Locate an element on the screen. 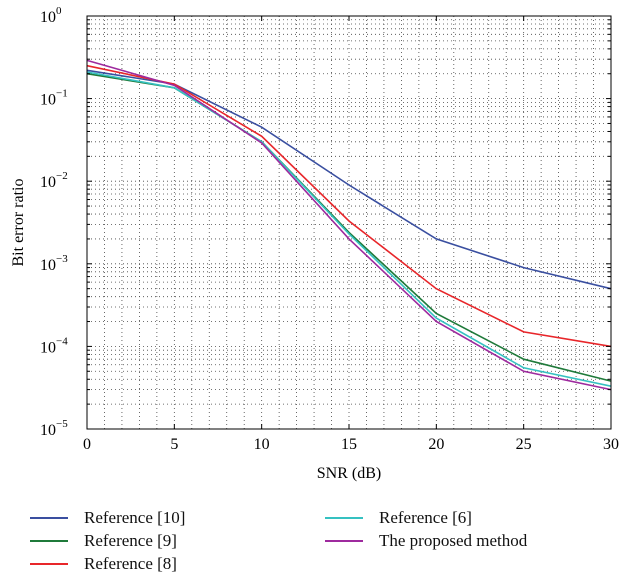 The width and height of the screenshot is (621, 587). y-tick-label: 10⁰ is located at coordinates (51, 15).